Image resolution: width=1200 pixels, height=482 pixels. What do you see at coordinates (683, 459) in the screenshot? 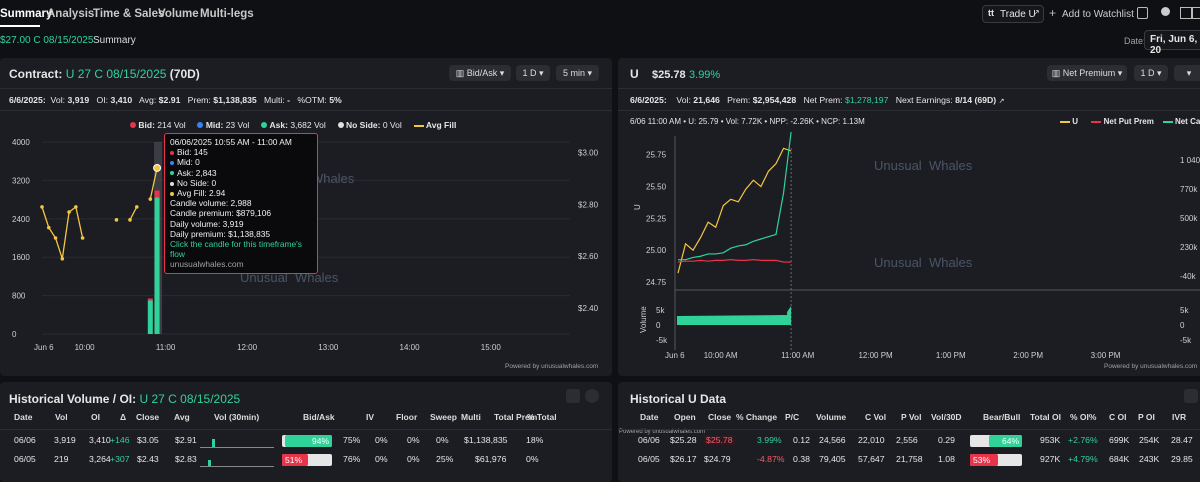
I see `row-open: $26.17` at bounding box center [683, 459].